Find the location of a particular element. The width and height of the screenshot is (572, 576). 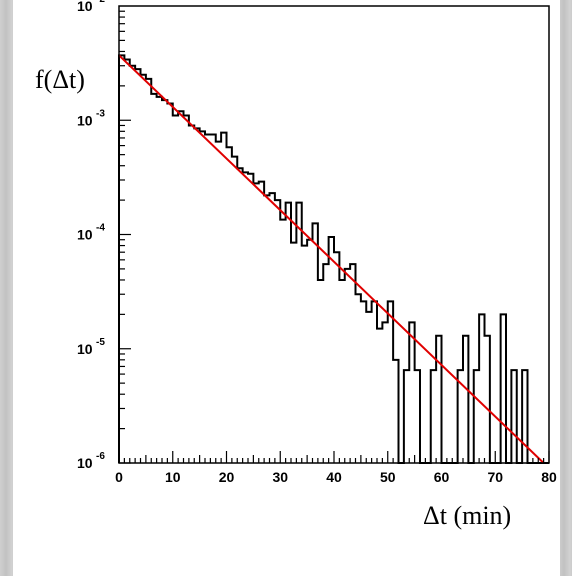

y-tick-label: 10 -6 is located at coordinates (91, 461).